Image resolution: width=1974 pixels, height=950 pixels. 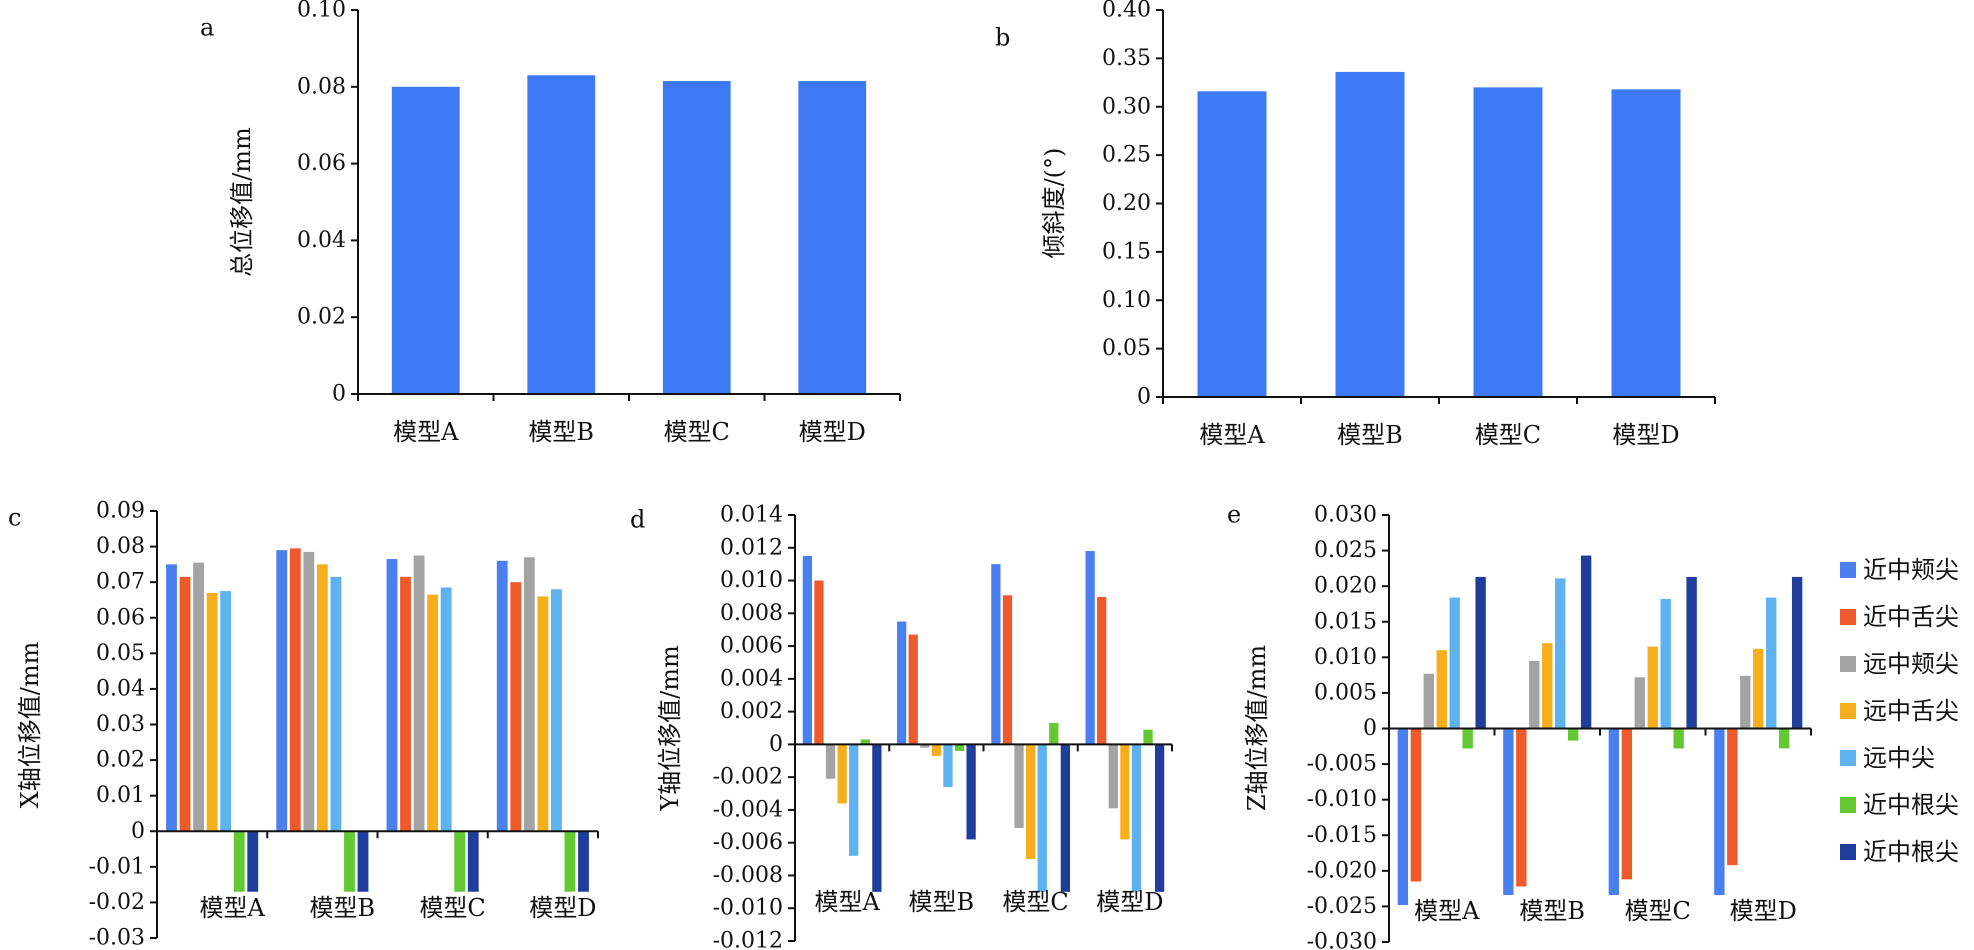 What do you see at coordinates (1521, 807) in the screenshot?
I see `bar-e-s1-c1` at bounding box center [1521, 807].